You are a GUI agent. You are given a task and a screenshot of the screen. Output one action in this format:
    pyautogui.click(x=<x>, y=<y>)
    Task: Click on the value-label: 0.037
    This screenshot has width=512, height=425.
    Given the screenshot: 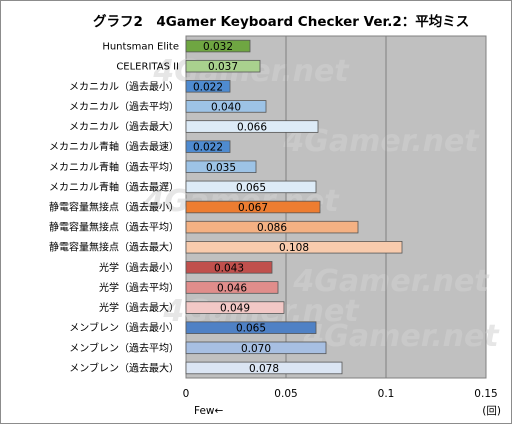 What is the action you would take?
    pyautogui.click(x=223, y=67)
    